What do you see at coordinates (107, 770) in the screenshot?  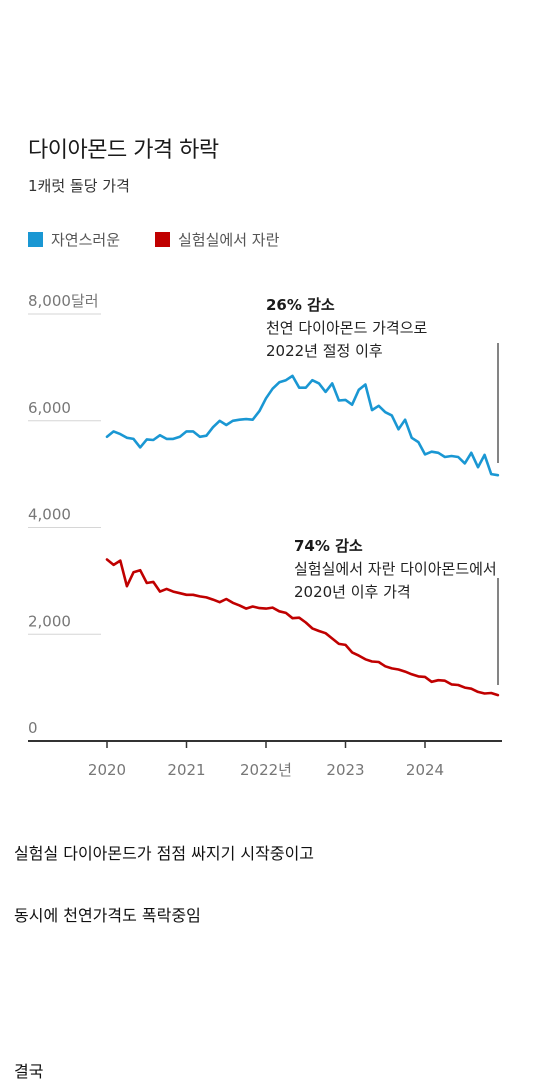 I see `x-tick-label-0: 2020` at bounding box center [107, 770].